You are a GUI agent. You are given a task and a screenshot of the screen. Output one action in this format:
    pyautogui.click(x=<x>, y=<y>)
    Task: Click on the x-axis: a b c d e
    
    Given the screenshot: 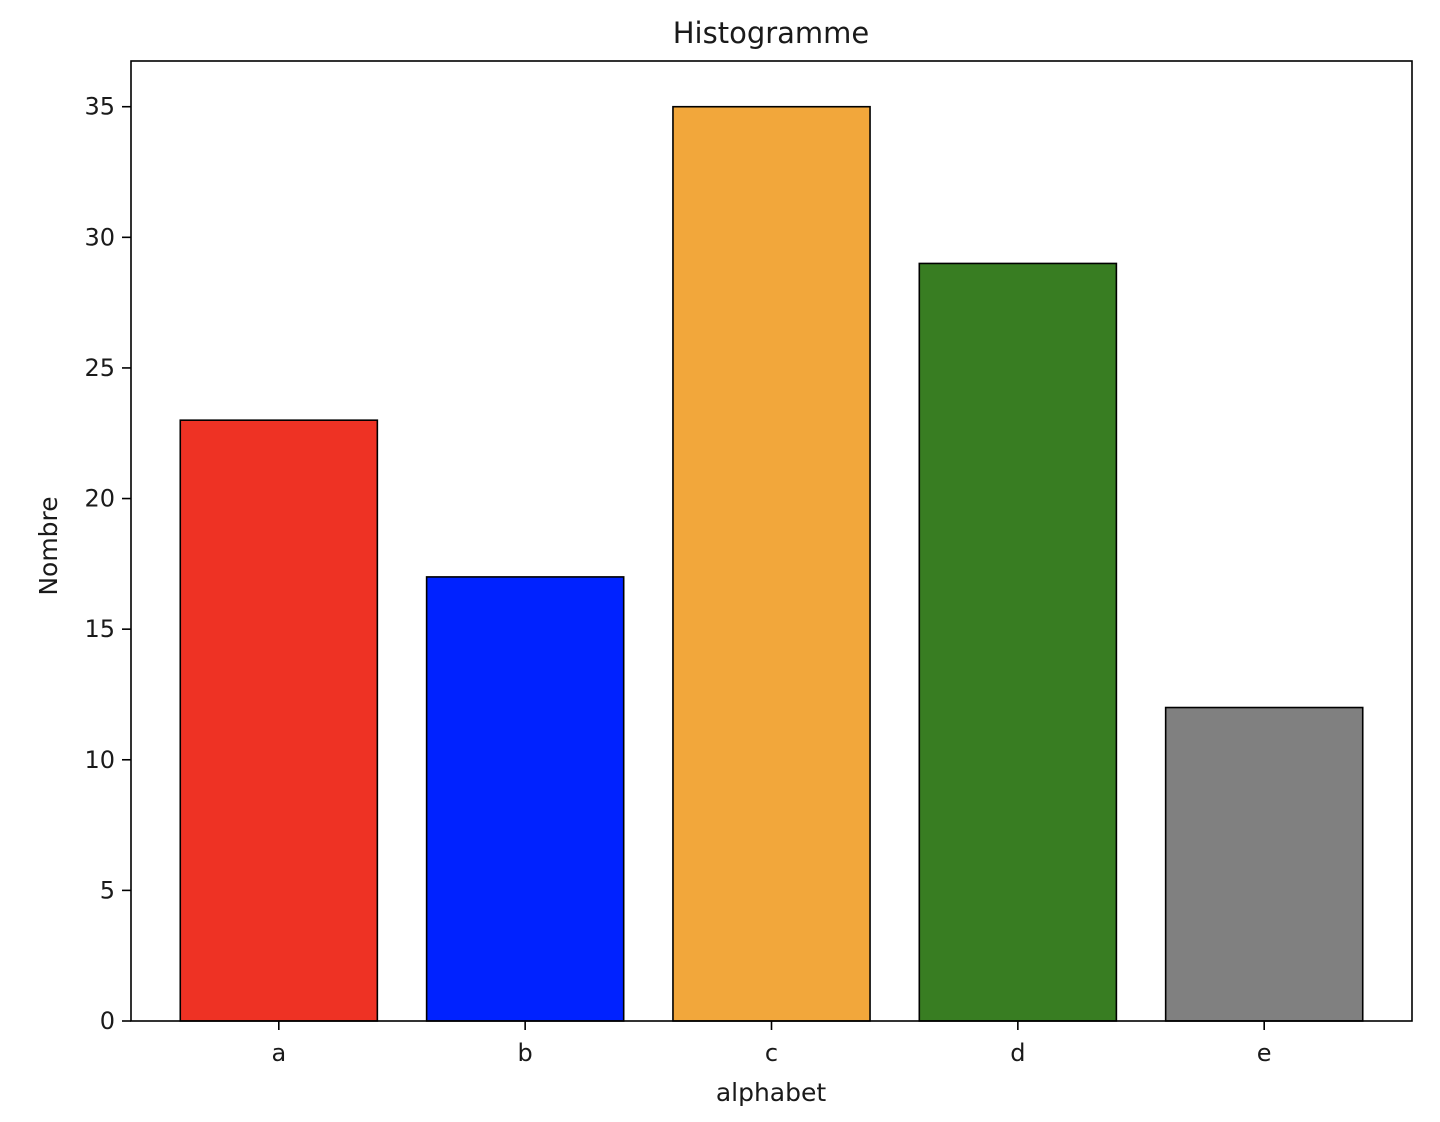 What is the action you would take?
    pyautogui.click(x=771, y=1044)
    